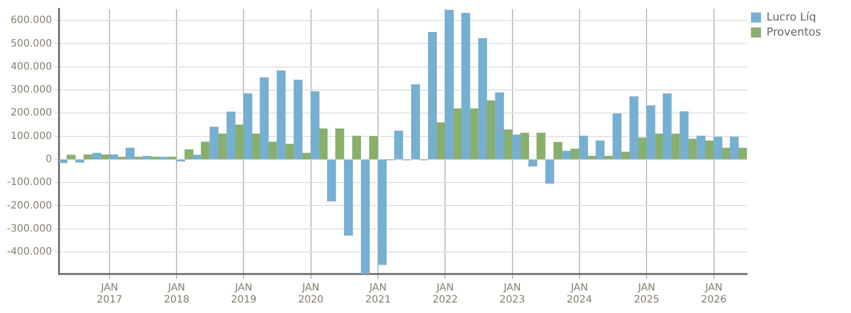  What do you see at coordinates (31, 20) in the screenshot?
I see `y-tick-label: 600.000` at bounding box center [31, 20].